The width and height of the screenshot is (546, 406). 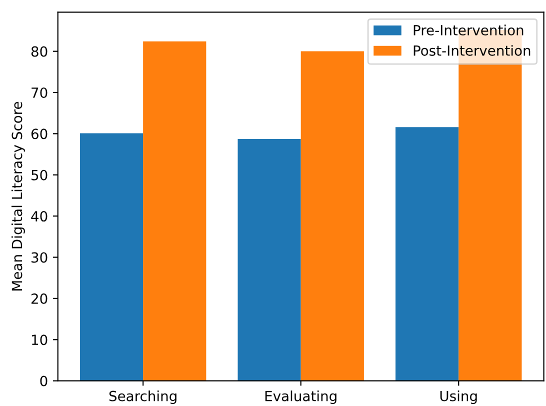 I want to click on x-tick-label: Using, so click(x=458, y=397).